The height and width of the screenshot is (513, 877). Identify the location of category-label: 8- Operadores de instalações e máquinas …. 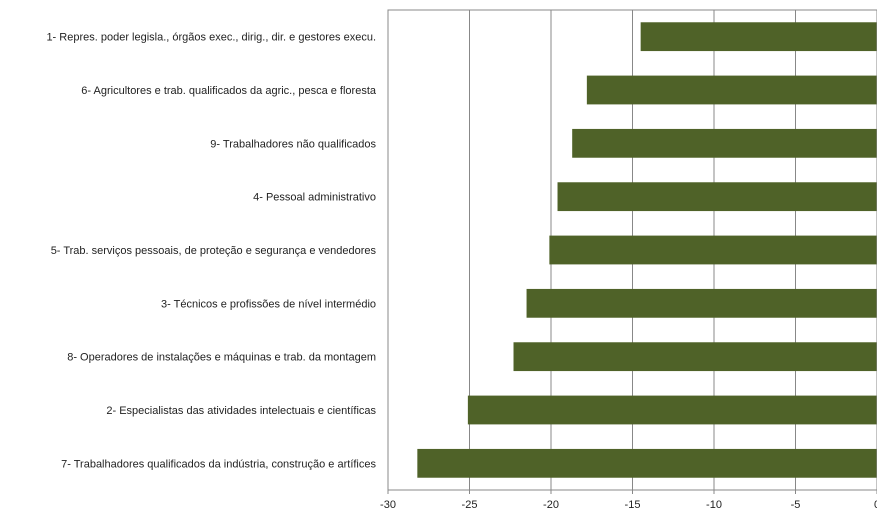
(221, 358).